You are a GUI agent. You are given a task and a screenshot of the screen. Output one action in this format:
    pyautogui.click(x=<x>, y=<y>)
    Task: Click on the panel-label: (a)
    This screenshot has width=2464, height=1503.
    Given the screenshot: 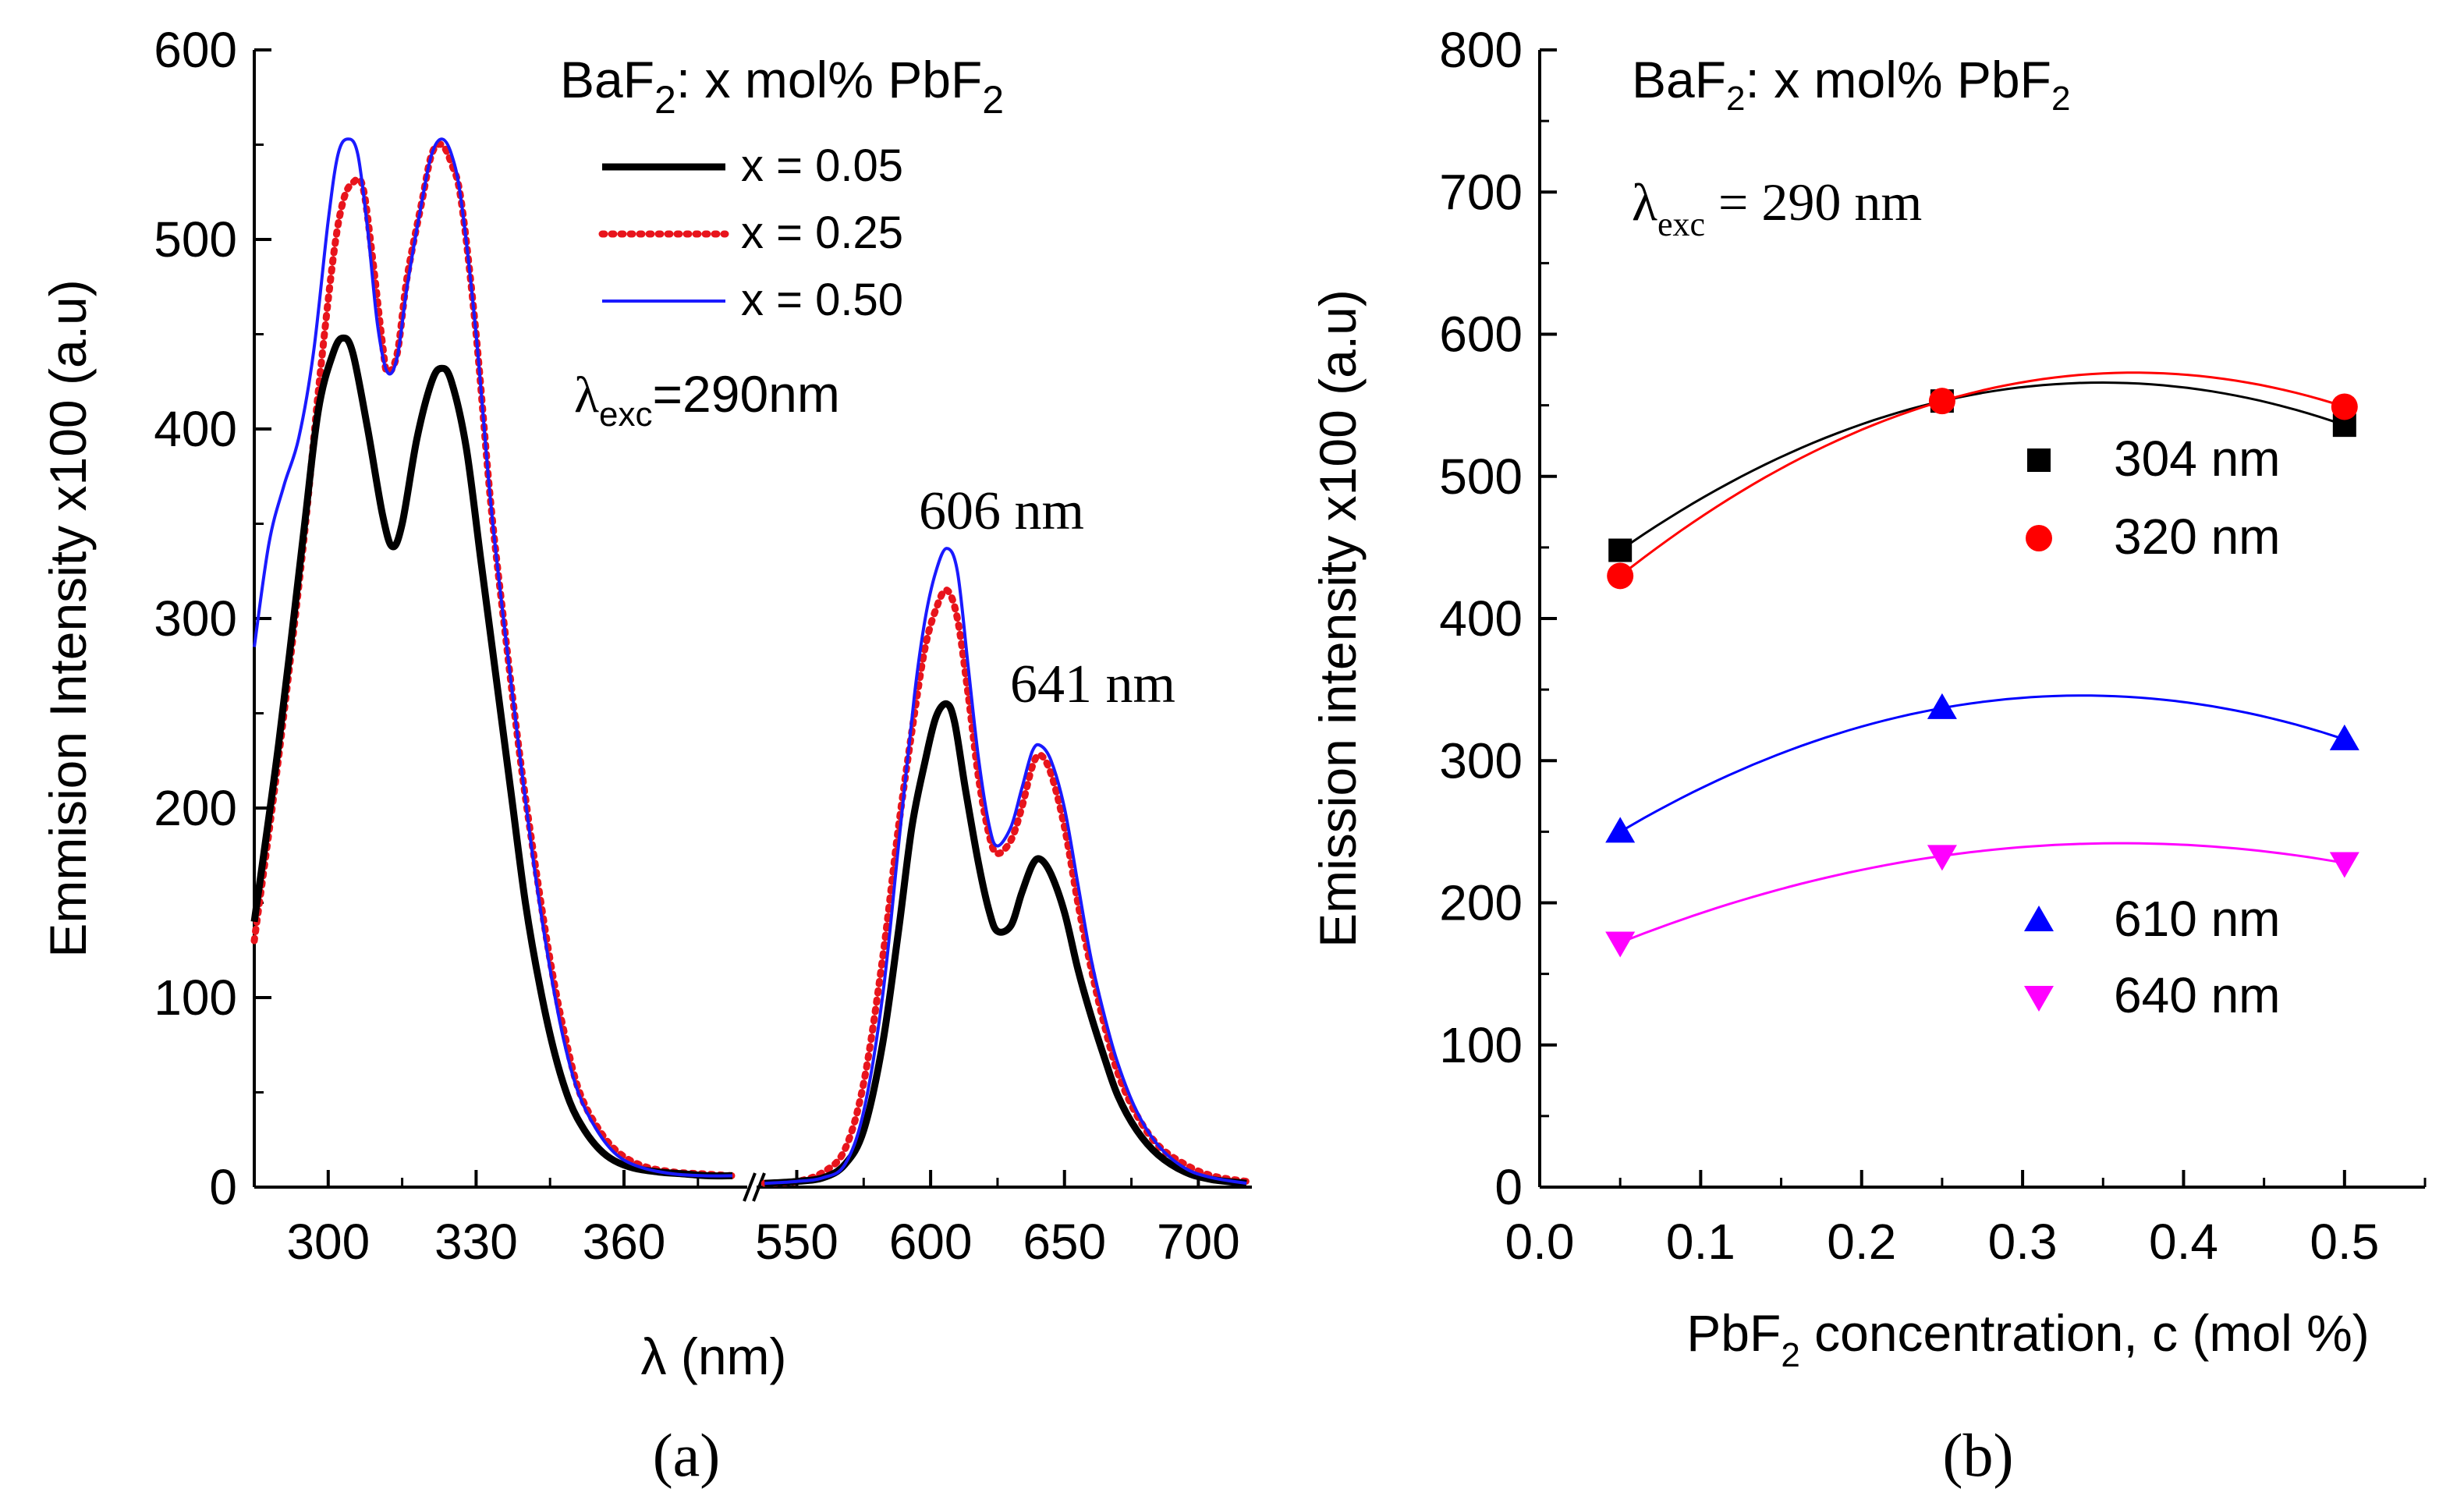 What is the action you would take?
    pyautogui.click(x=687, y=1455)
    